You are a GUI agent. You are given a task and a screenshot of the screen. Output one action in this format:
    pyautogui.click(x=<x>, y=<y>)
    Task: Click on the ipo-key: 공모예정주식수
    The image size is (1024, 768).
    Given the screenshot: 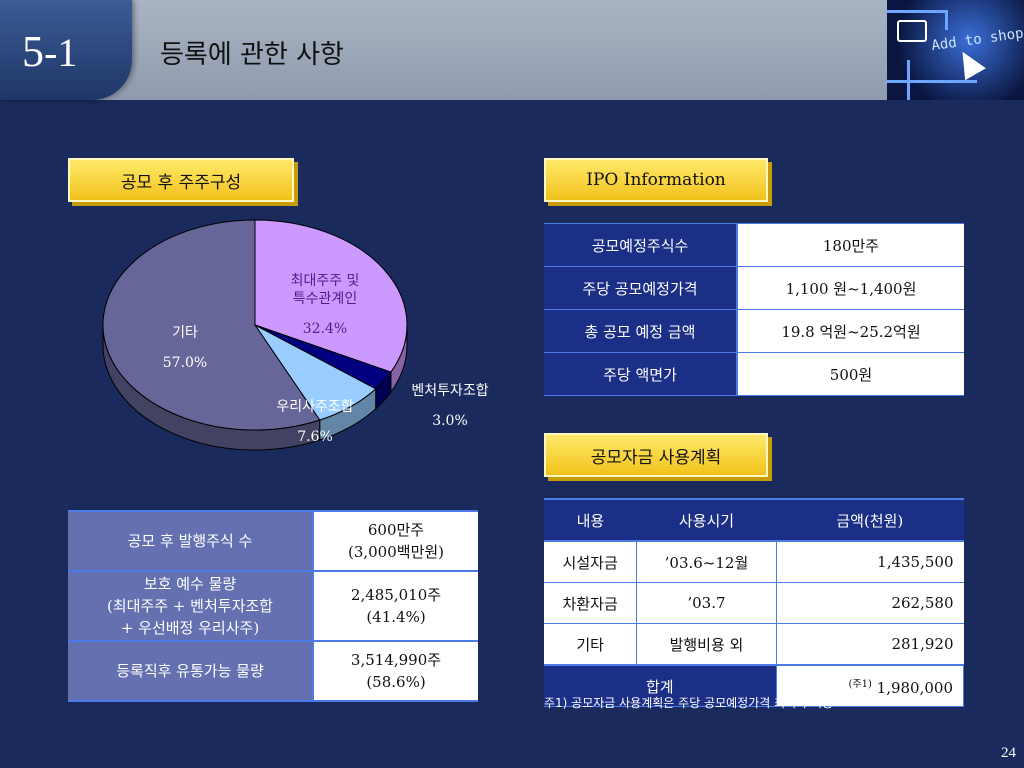 What is the action you would take?
    pyautogui.click(x=641, y=245)
    